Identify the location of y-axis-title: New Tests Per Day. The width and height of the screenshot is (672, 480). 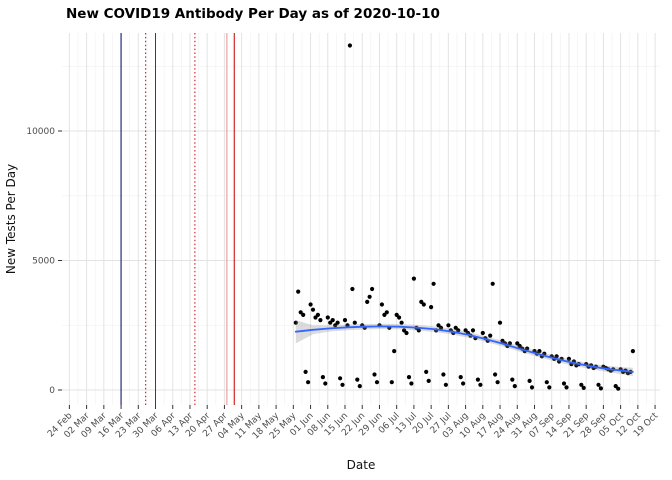
(11, 219).